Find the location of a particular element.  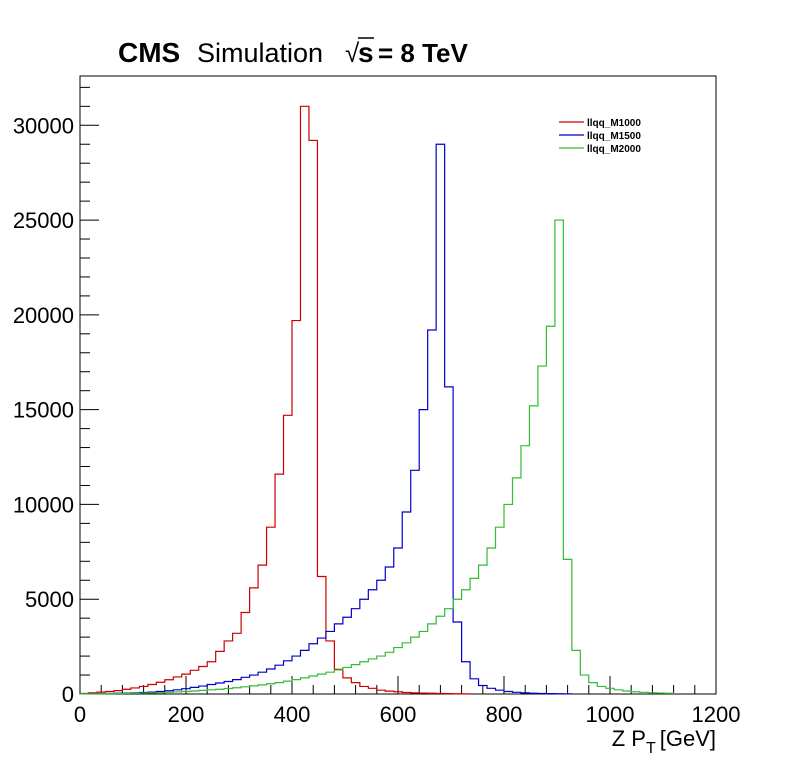

x-tick-label: 600 is located at coordinates (398, 714).